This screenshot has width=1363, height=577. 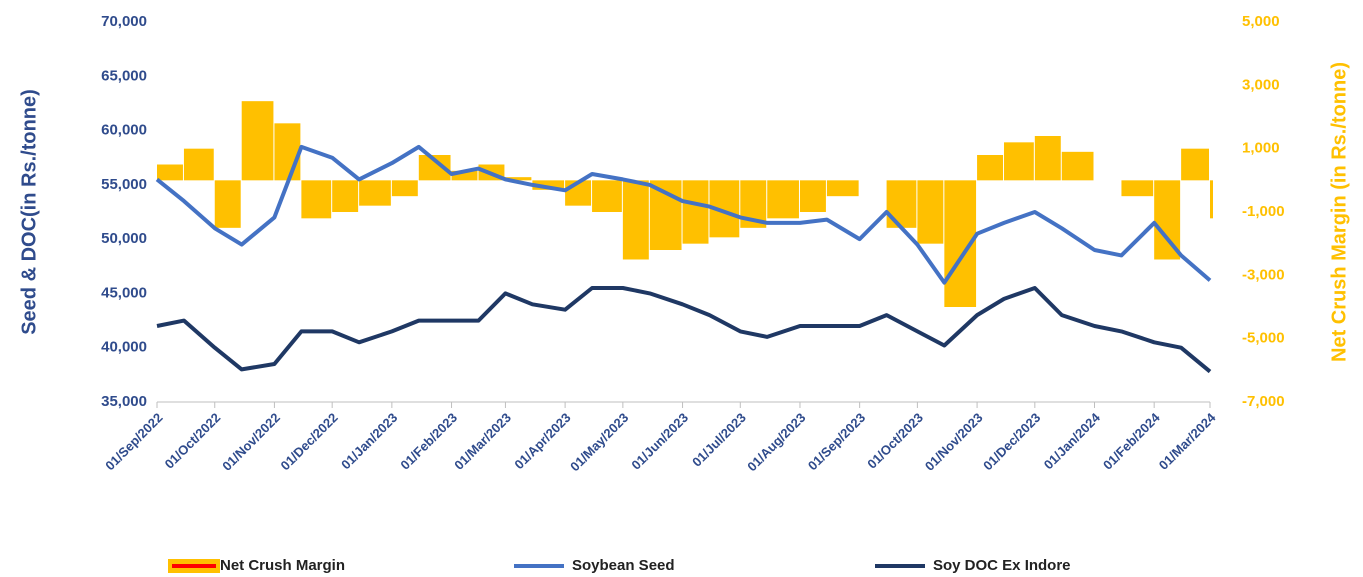 I want to click on y-tick-label: 70,000, so click(x=124, y=21).